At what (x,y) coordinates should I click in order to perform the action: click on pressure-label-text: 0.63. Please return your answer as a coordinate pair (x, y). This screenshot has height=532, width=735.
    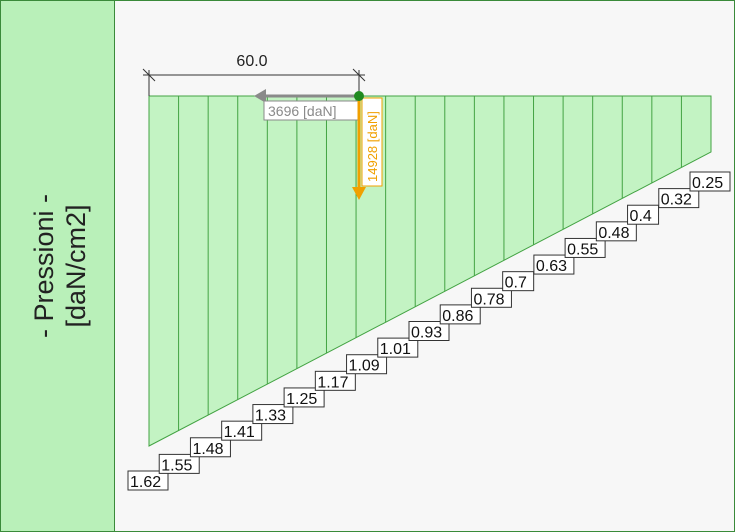
    Looking at the image, I should click on (551, 266).